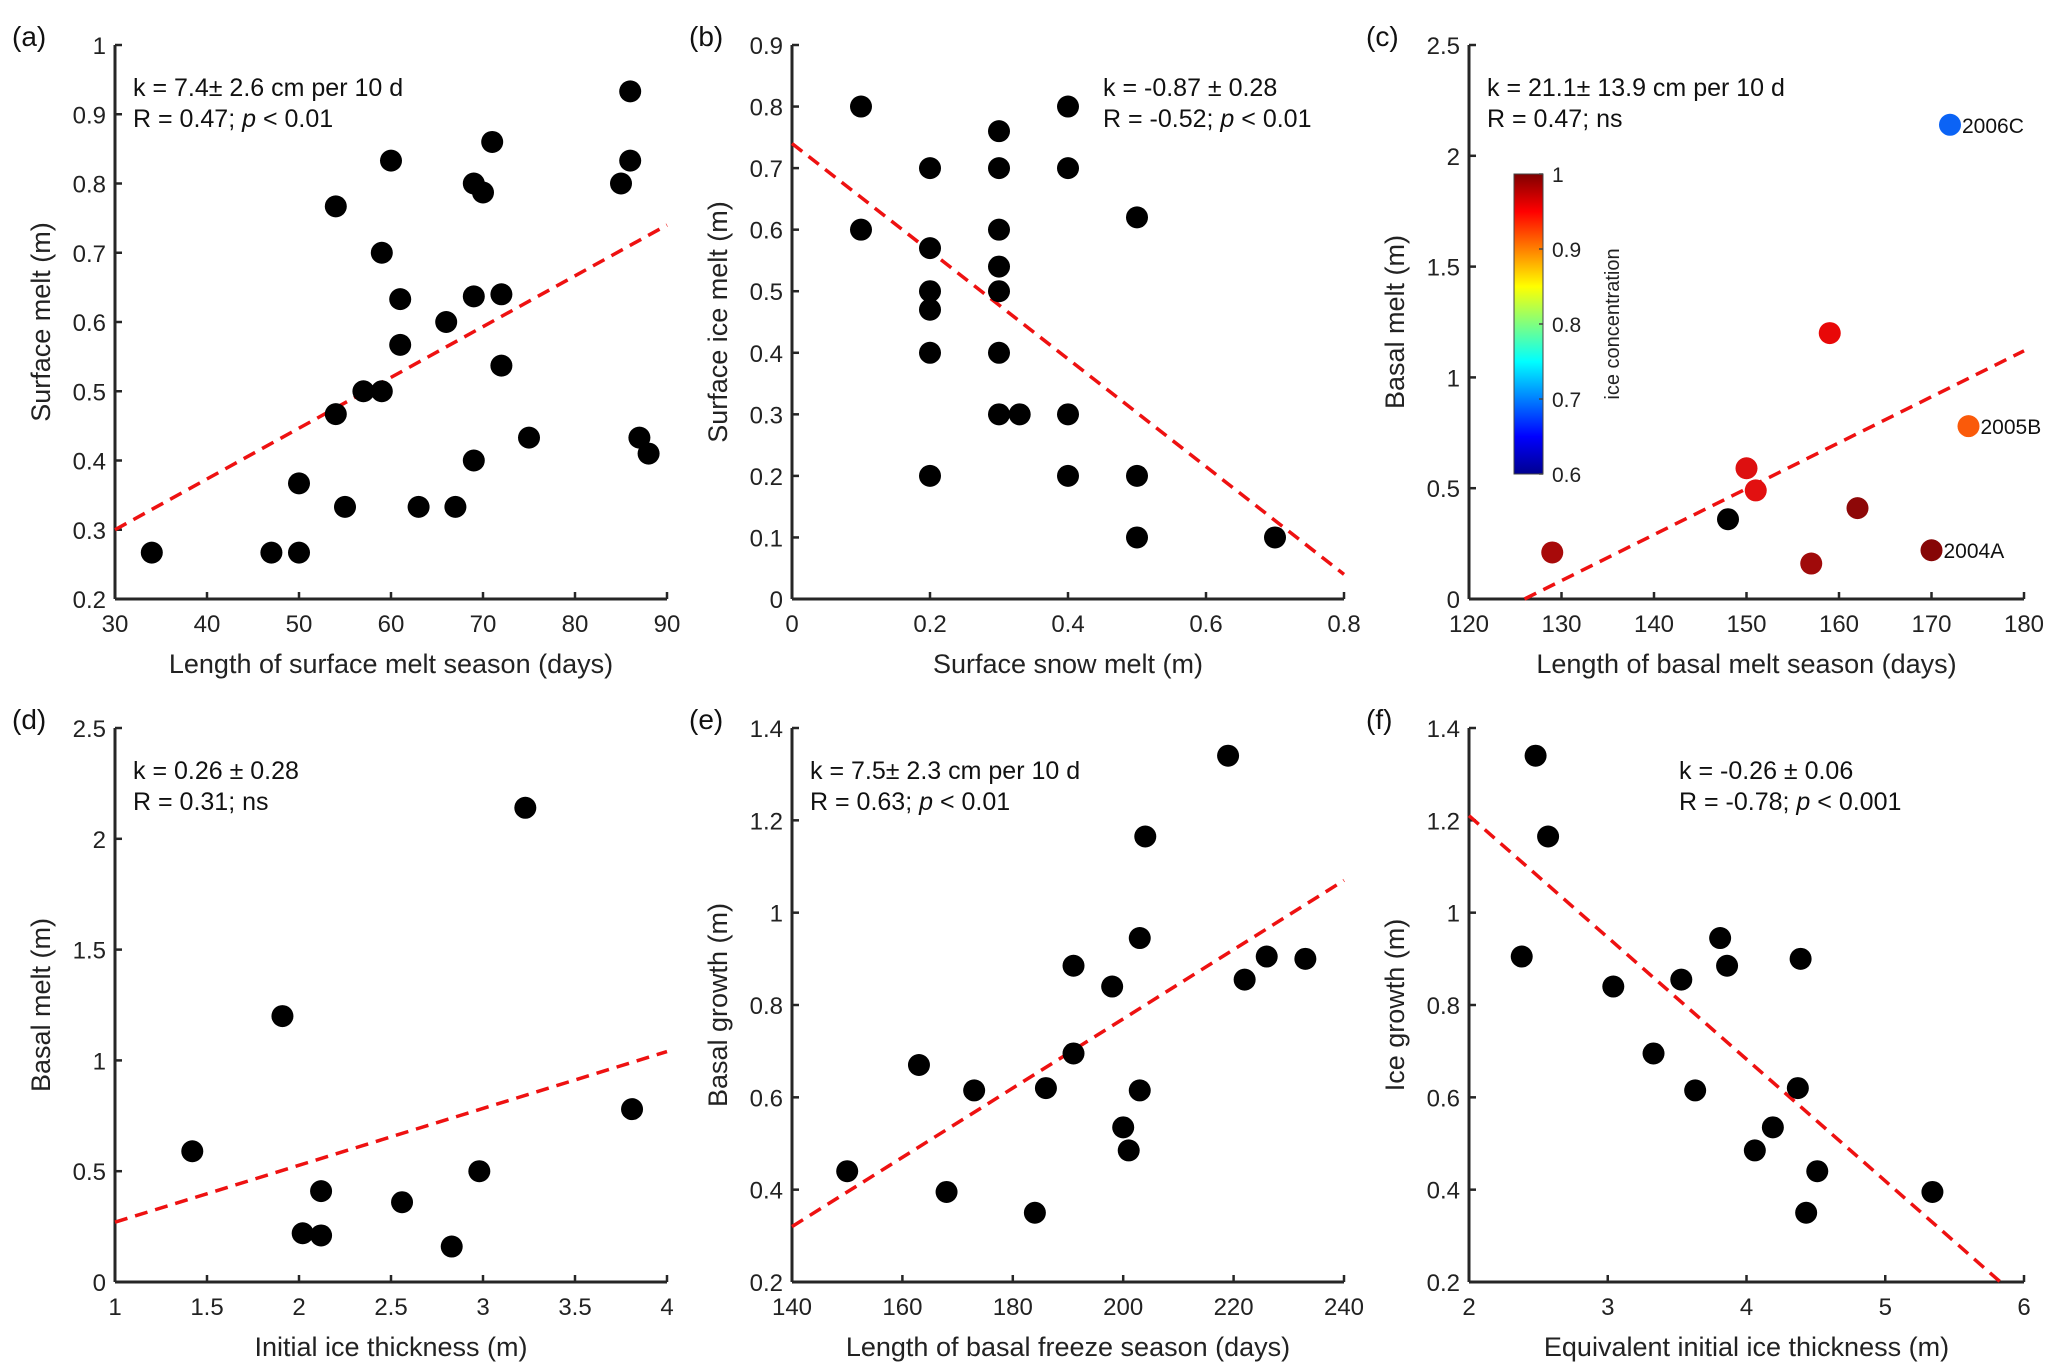  What do you see at coordinates (1636, 88) in the screenshot?
I see `stats-annotation: k = 21.1± 13.9 cm per 10 d` at bounding box center [1636, 88].